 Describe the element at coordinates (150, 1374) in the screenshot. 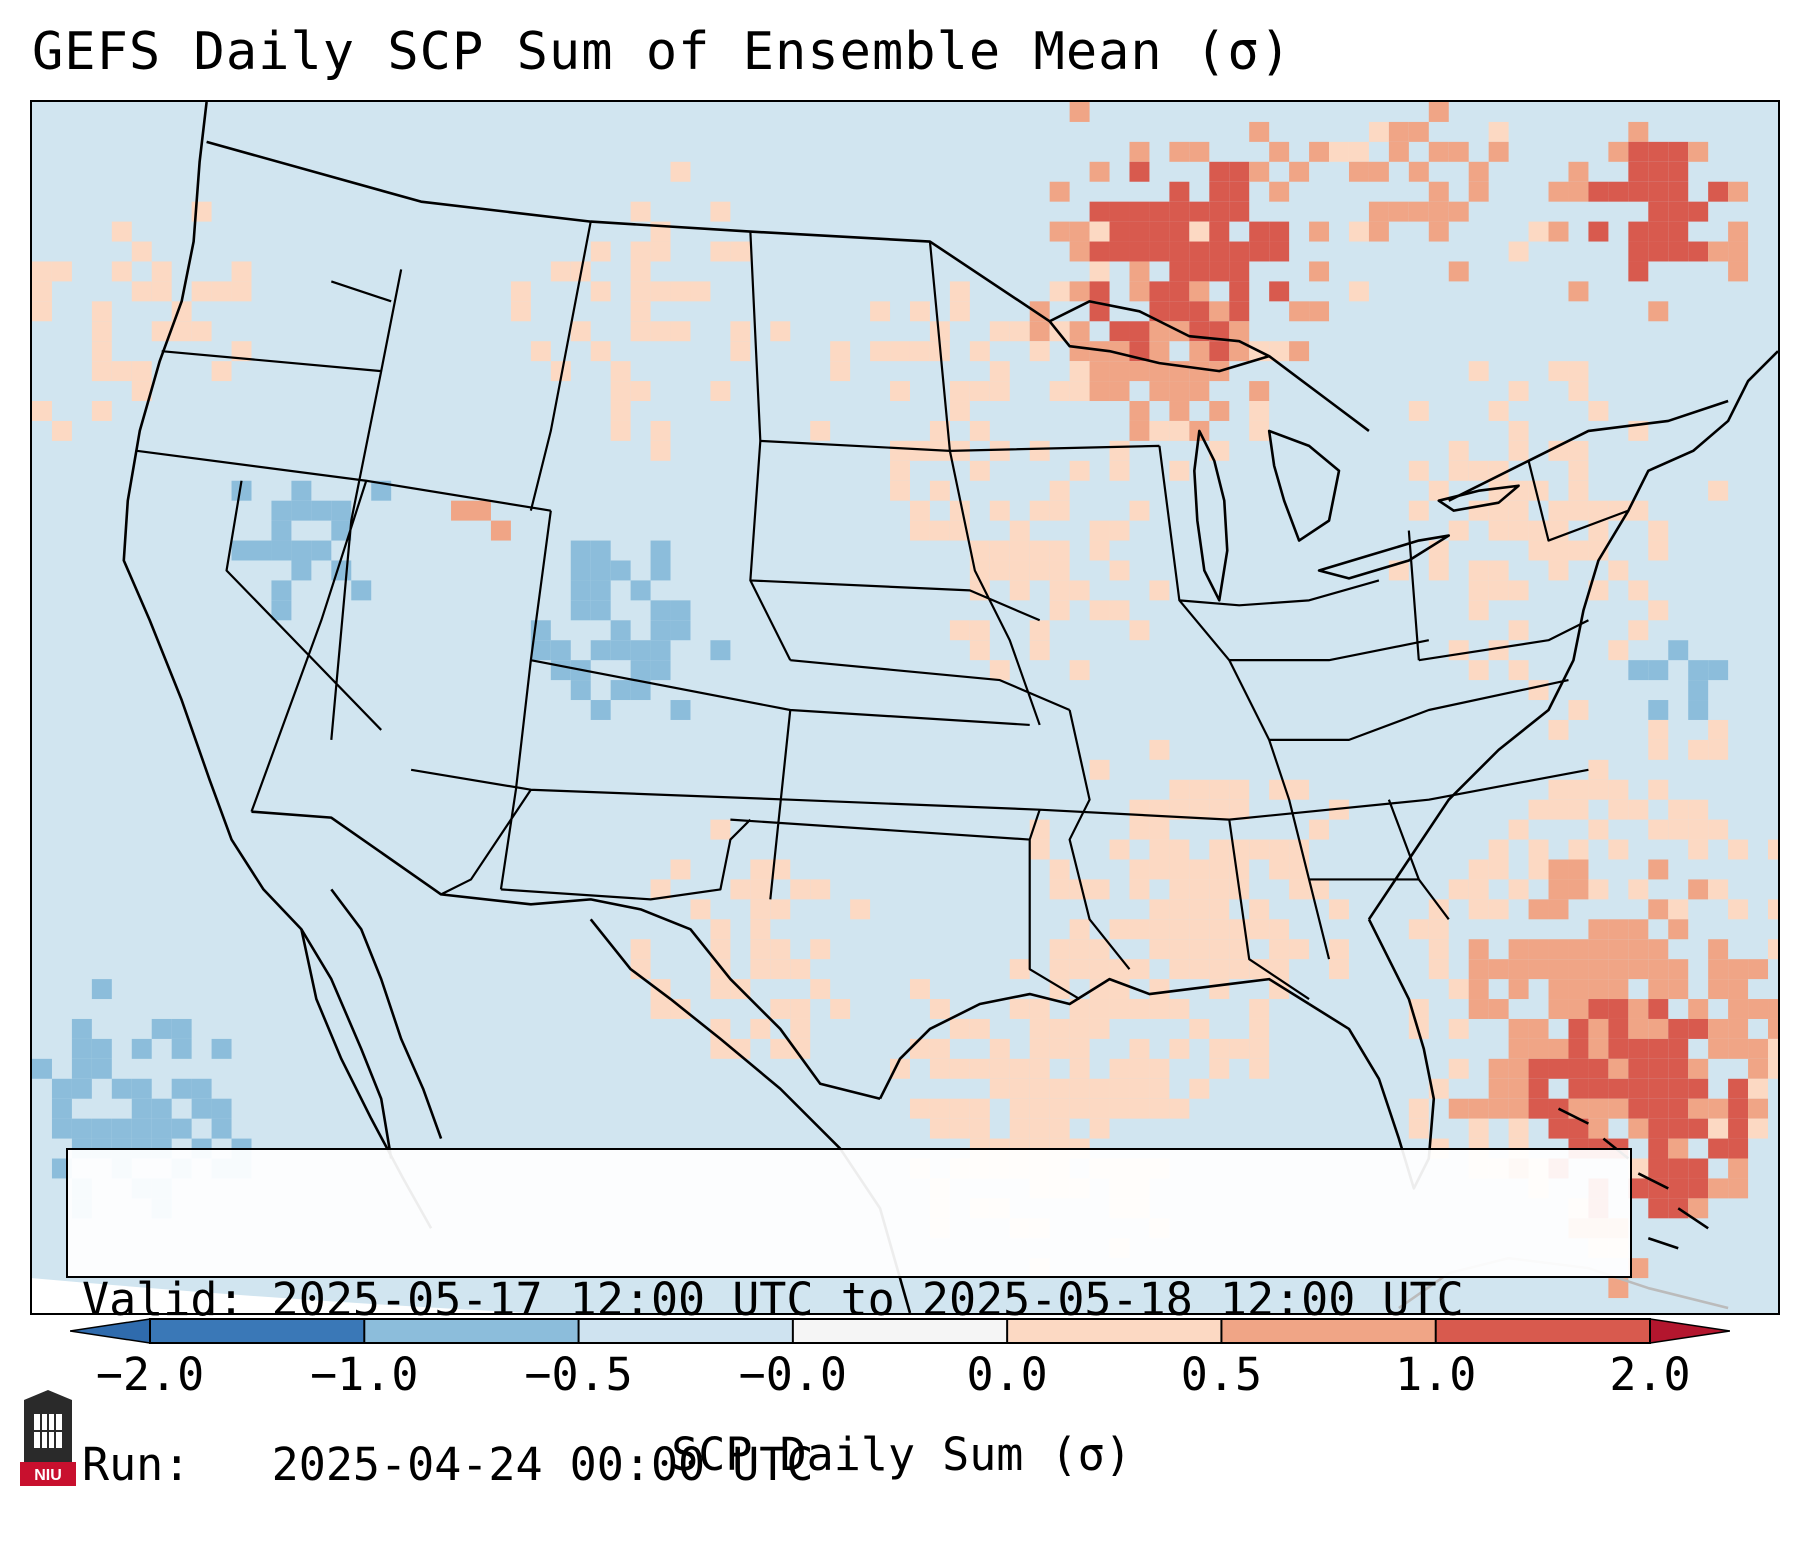

I see `colorbar-tick-label: −2.0` at that location.